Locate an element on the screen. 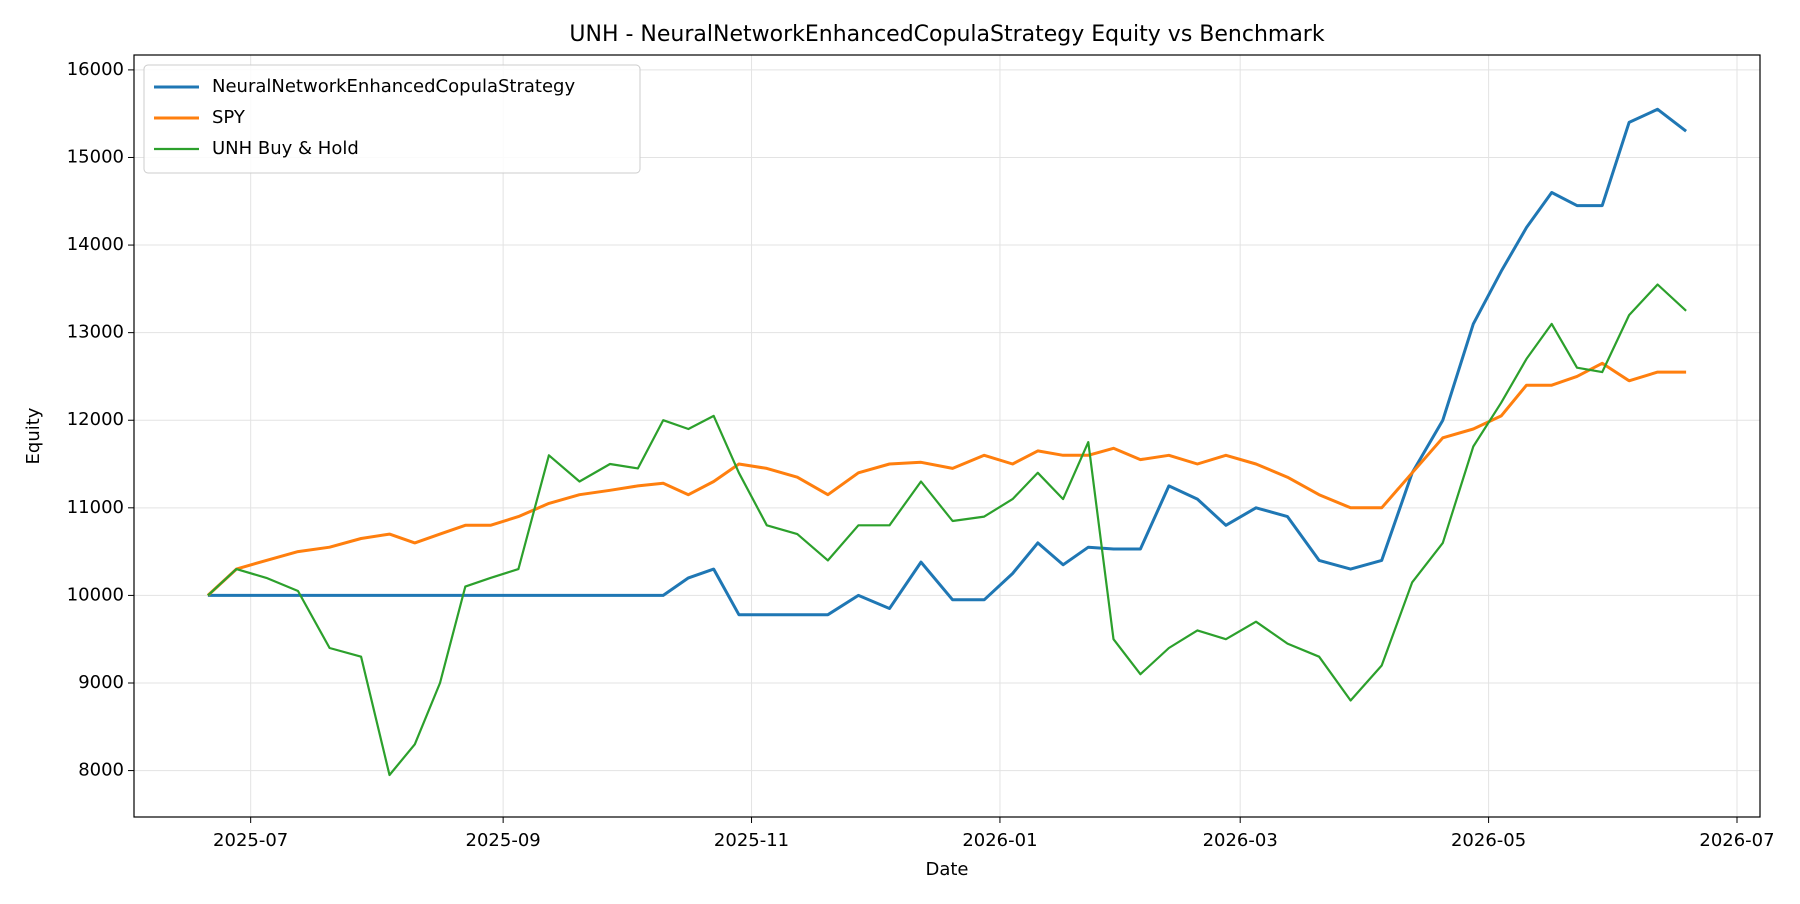 Image resolution: width=1800 pixels, height=904 pixels. x-axis-label: Date is located at coordinates (946, 869).